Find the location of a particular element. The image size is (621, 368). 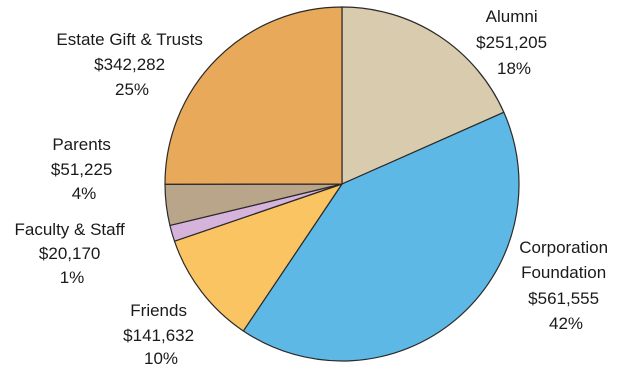

label-estate-amount: $342,282 is located at coordinates (129, 64).